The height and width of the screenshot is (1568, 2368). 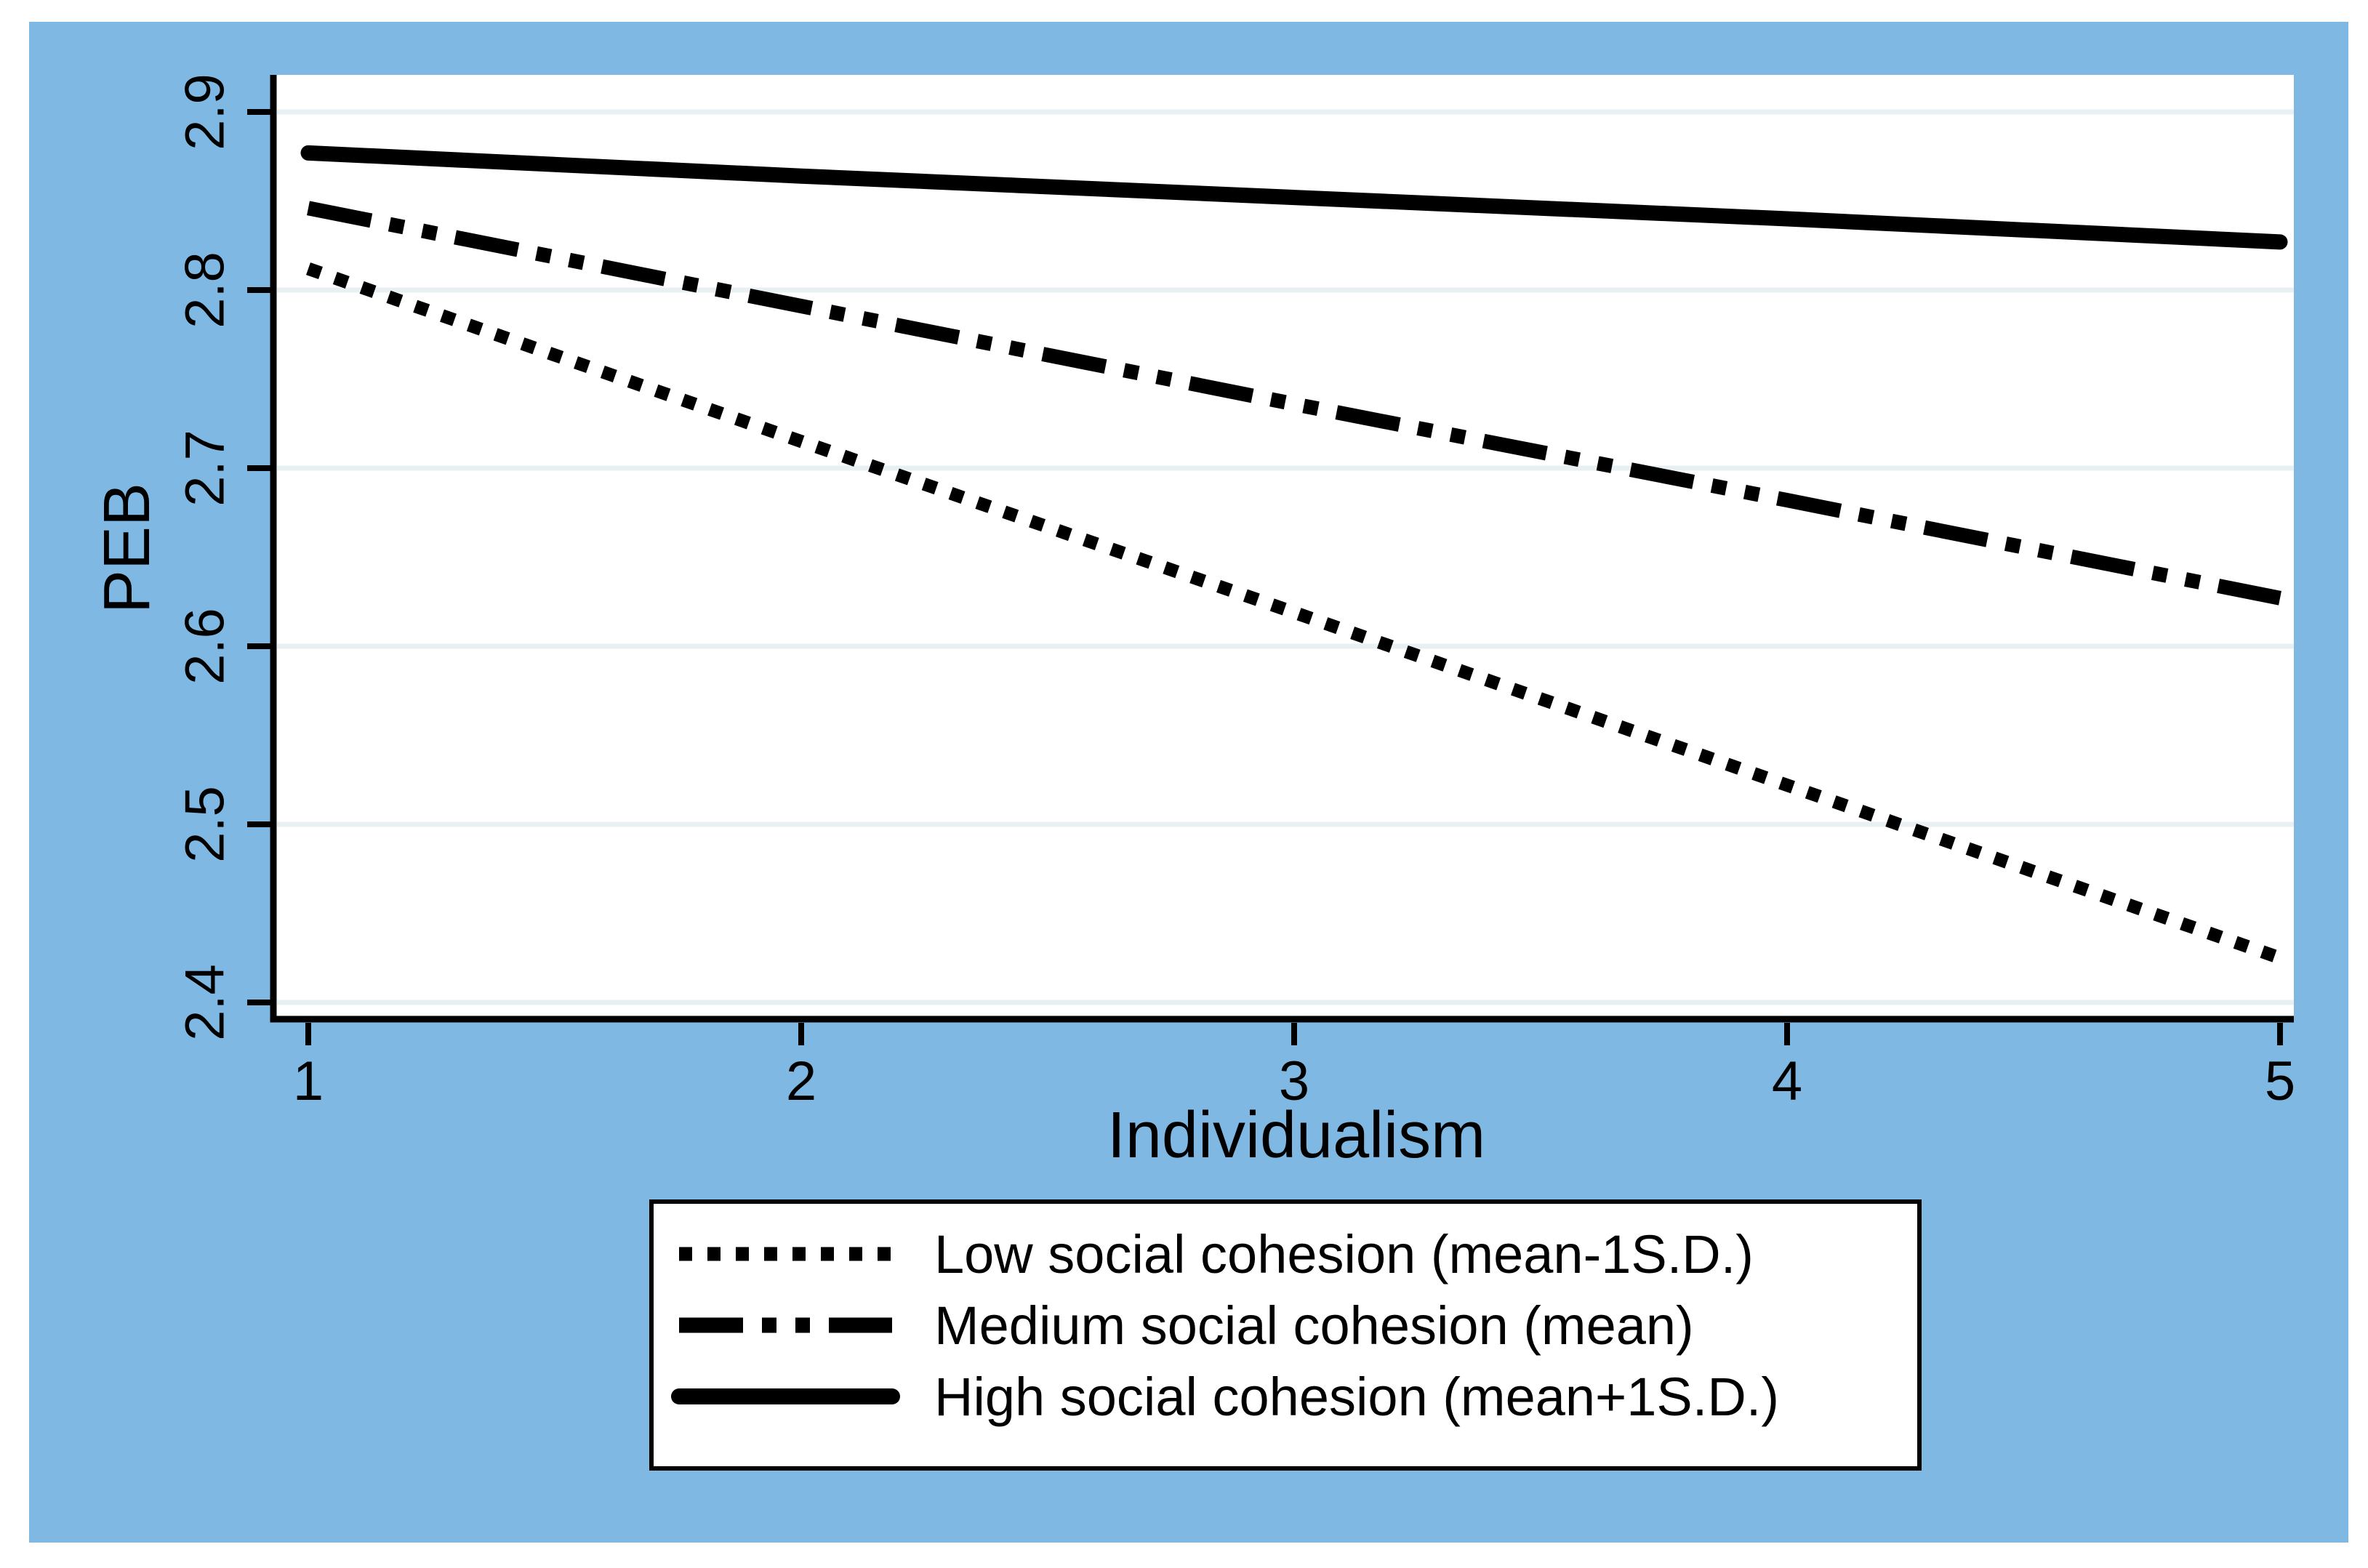 I want to click on x-tick-label-4: 4, so click(x=1787, y=1081).